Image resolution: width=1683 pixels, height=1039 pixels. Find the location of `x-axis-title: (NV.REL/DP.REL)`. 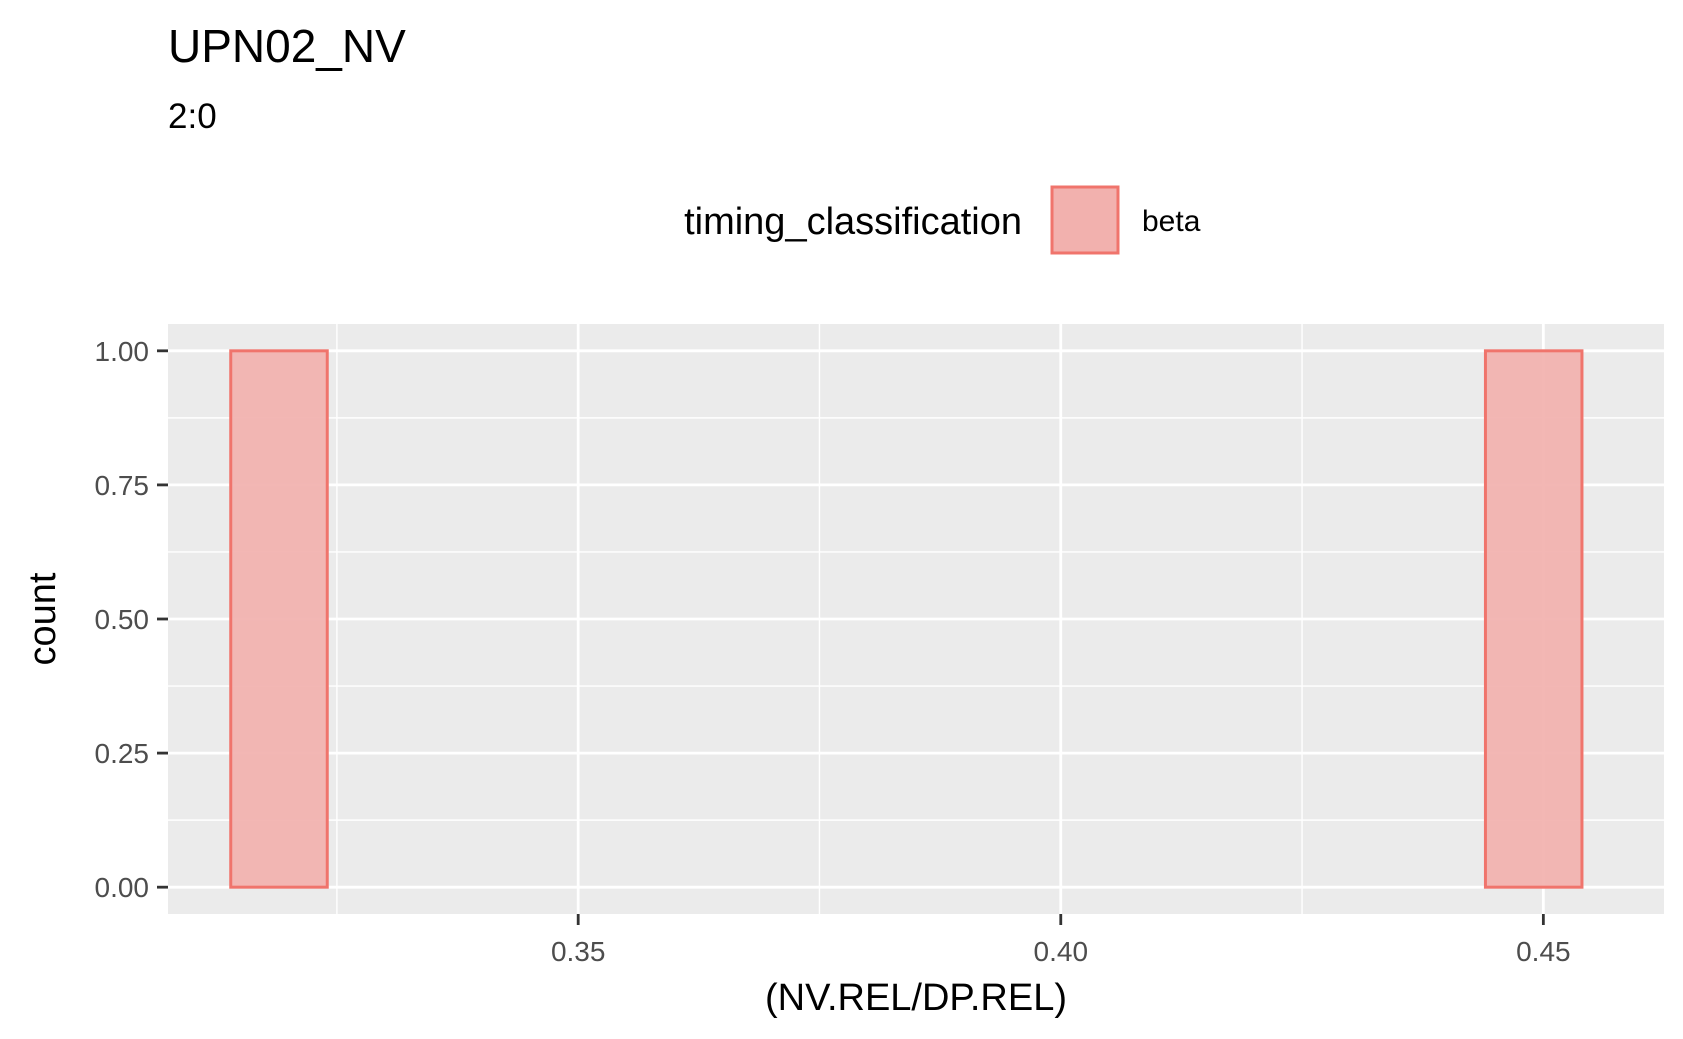

x-axis-title: (NV.REL/DP.REL) is located at coordinates (916, 998).